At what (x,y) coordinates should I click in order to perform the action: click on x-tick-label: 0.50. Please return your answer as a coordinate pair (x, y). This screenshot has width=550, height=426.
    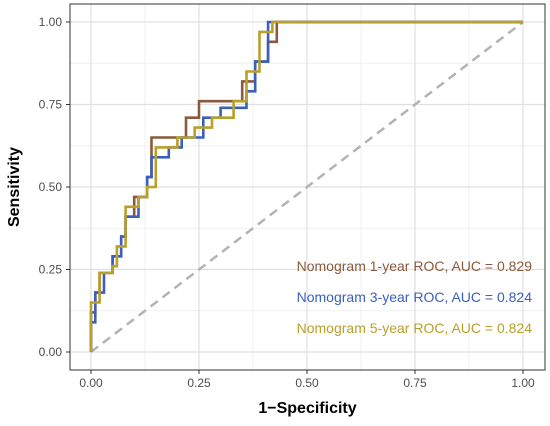
    Looking at the image, I should click on (307, 383).